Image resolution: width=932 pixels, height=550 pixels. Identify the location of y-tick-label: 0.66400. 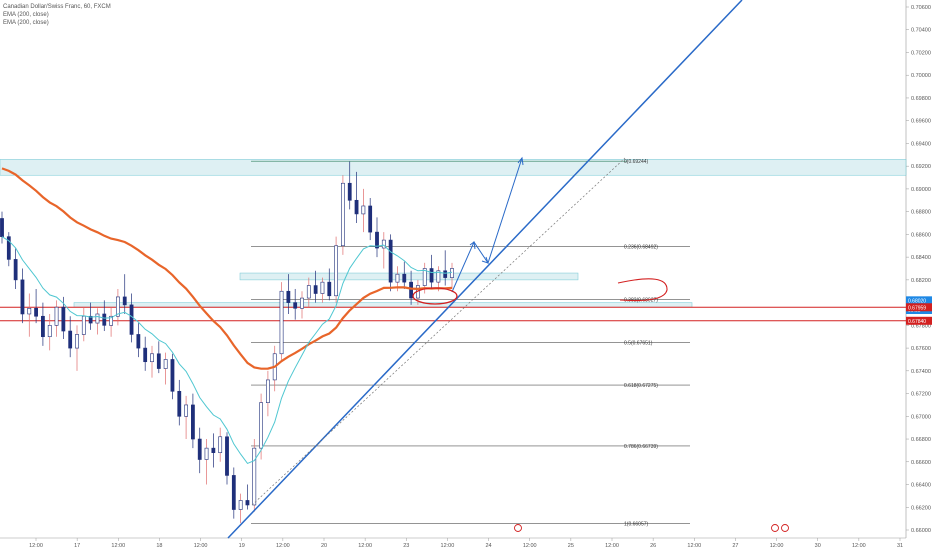
(921, 486).